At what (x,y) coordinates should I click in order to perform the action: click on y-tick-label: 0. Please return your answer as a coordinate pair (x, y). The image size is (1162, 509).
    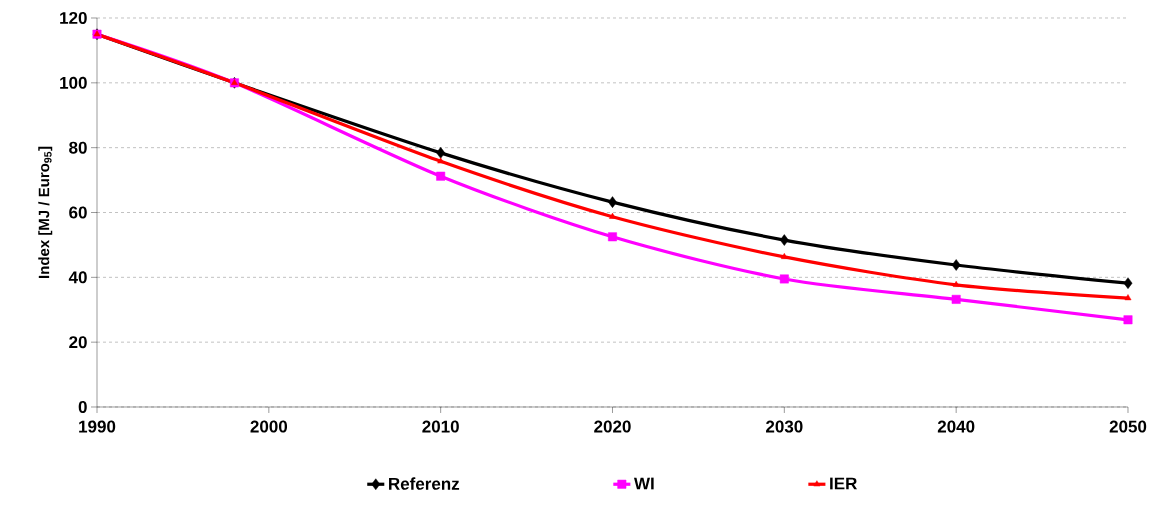
    Looking at the image, I should click on (82, 407).